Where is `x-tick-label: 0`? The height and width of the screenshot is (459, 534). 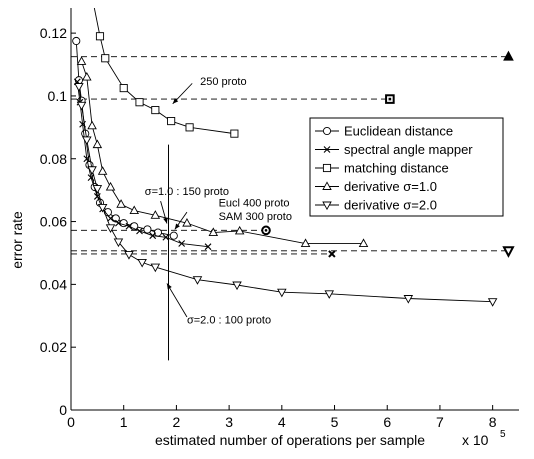
x-tick-label: 0 is located at coordinates (71, 422).